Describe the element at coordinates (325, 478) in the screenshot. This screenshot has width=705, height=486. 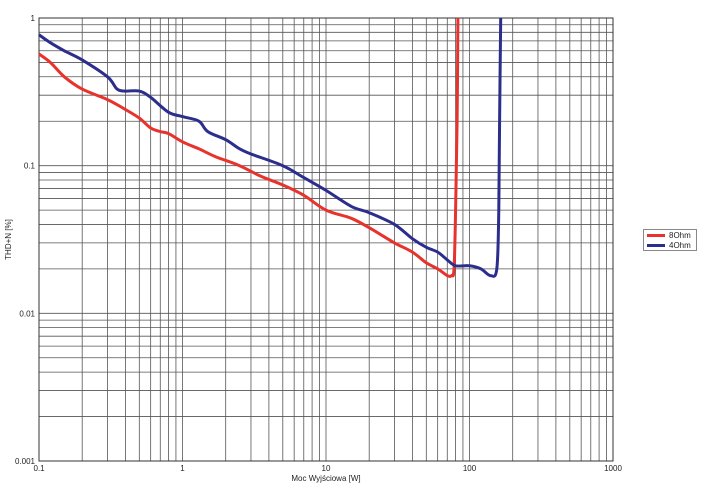
I see `x-axis-label: Moc Wyjściowa [W]` at that location.